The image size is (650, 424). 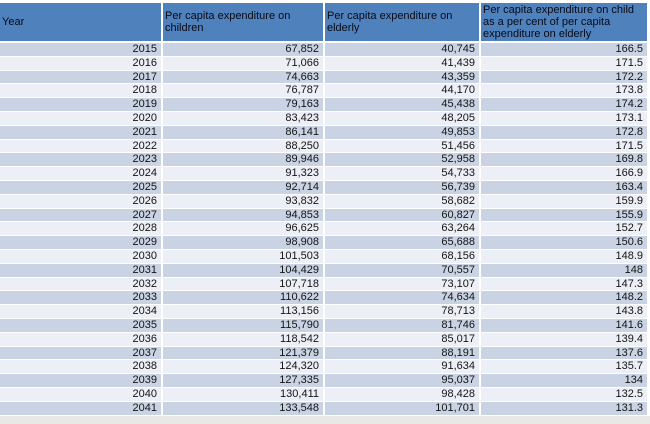 I want to click on ratio-cell: 148.2, so click(x=564, y=298).